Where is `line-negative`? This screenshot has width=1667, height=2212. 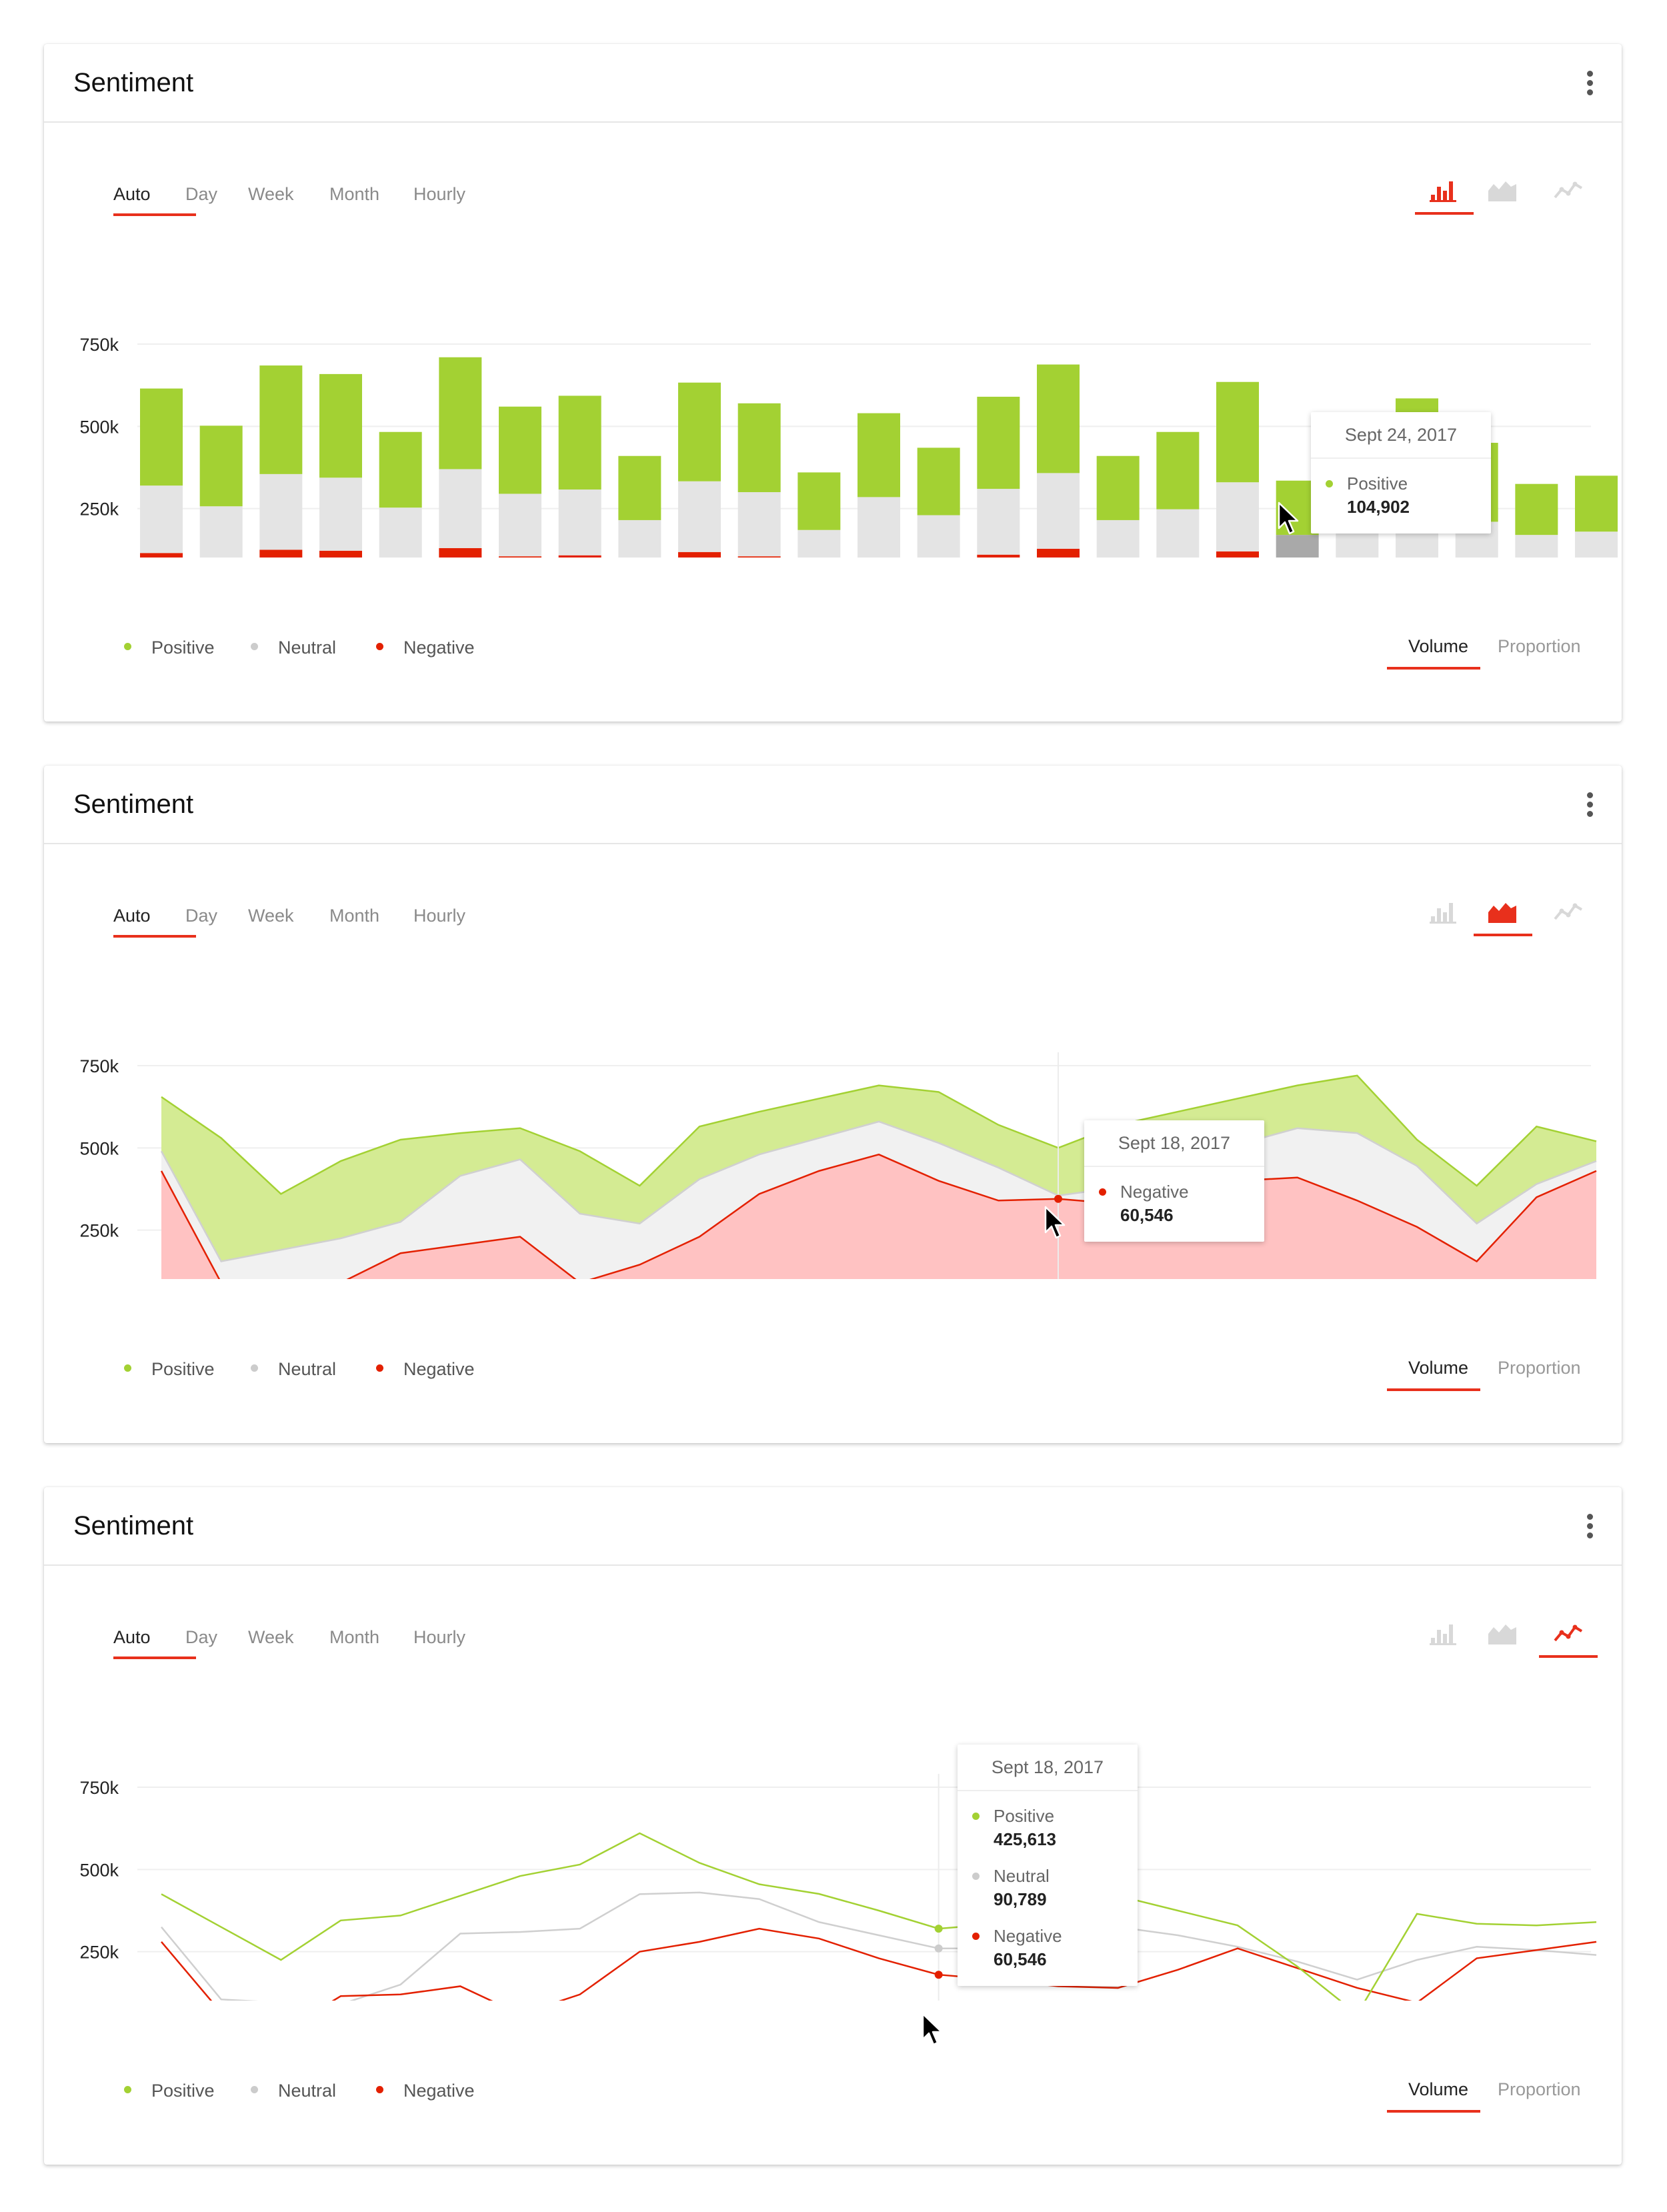 line-negative is located at coordinates (879, 1964).